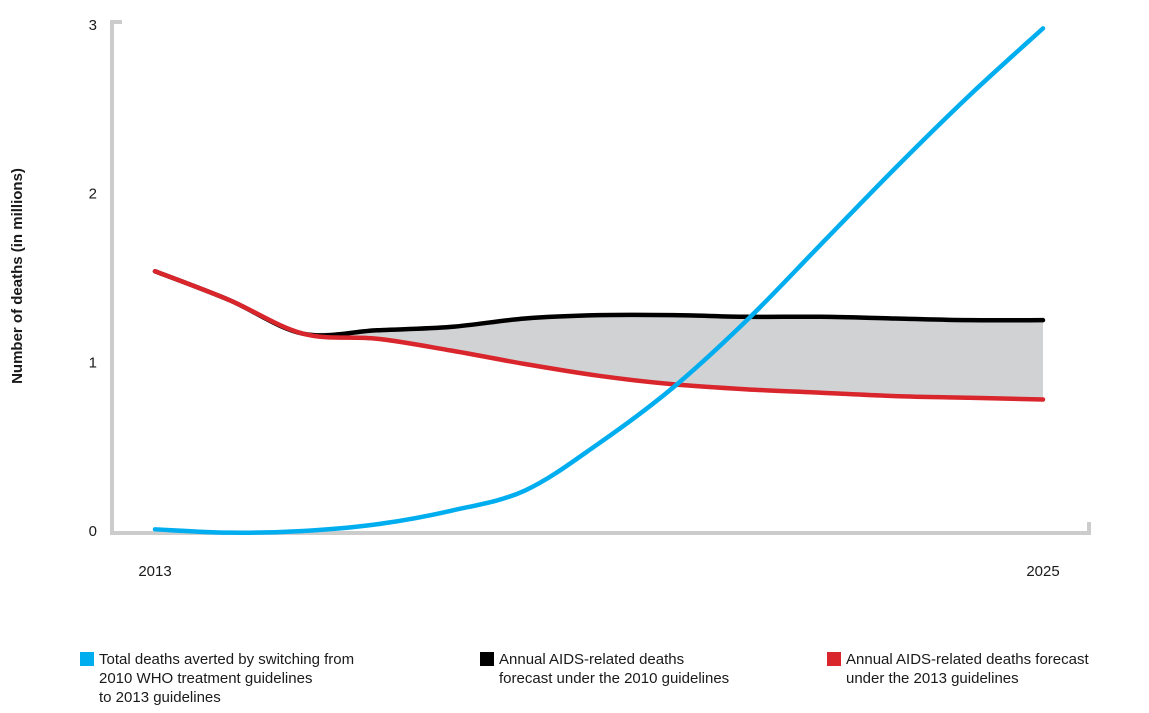  I want to click on legend-swatch-forecast-2013, so click(834, 659).